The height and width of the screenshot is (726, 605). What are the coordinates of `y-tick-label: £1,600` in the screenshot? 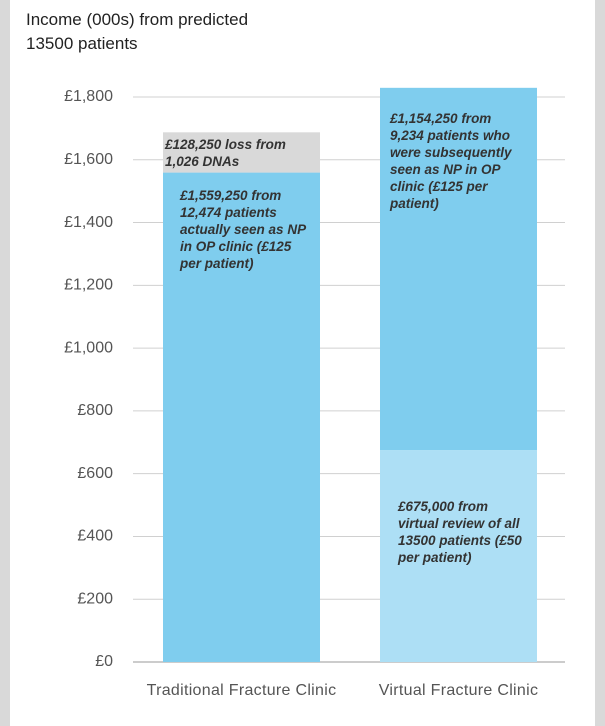 It's located at (88, 159).